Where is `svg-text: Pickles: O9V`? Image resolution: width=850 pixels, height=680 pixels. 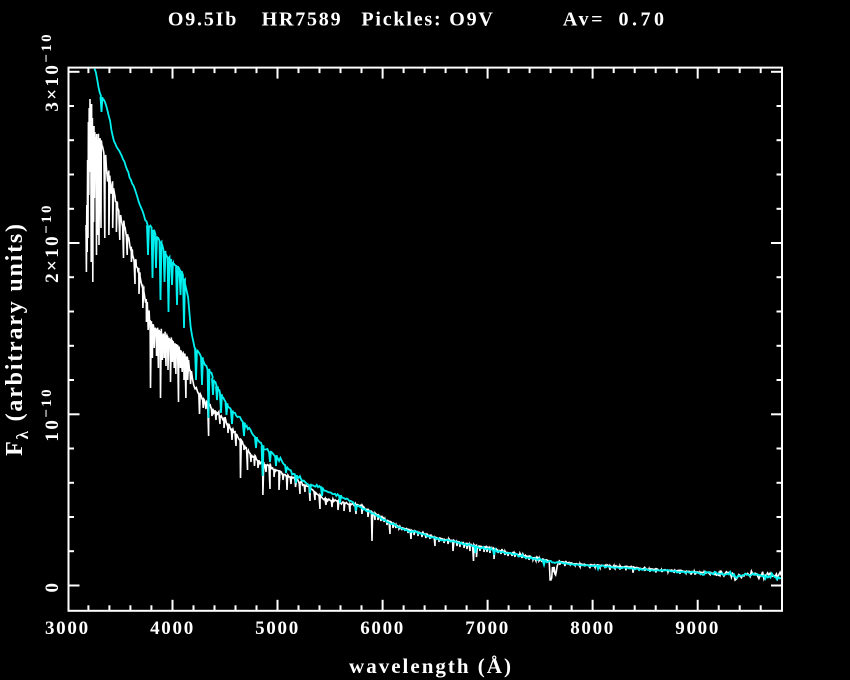
svg-text: Pickles: O9V is located at coordinates (427, 20).